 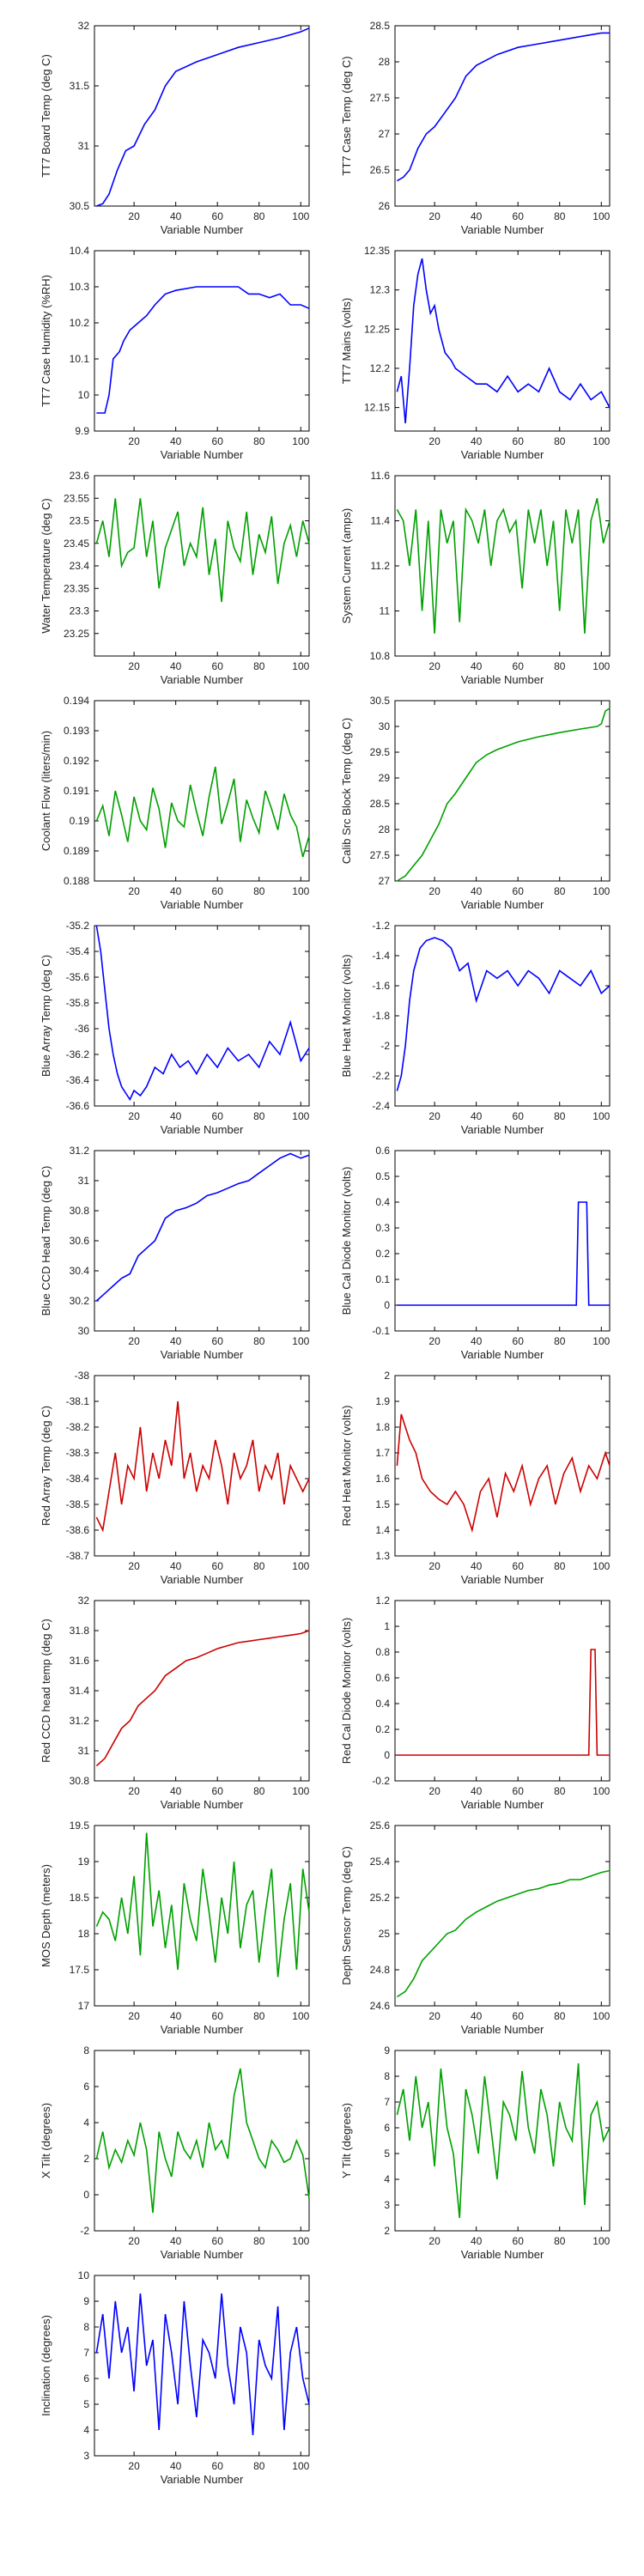 I want to click on y-tick-label: -0.1, so click(x=381, y=1331).